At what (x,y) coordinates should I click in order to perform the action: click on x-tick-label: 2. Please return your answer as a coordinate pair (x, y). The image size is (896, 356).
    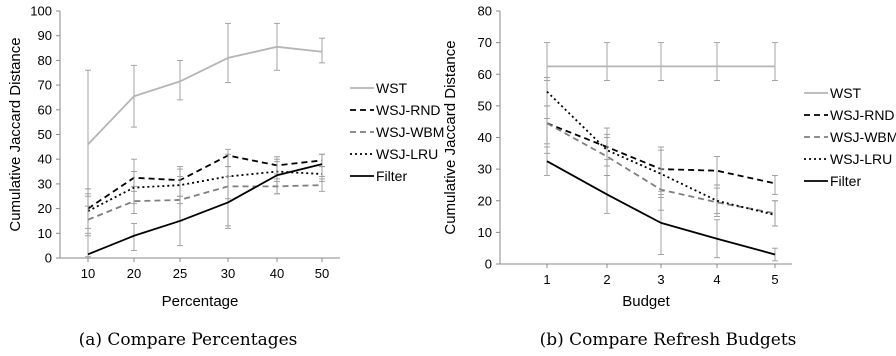
    Looking at the image, I should click on (606, 279).